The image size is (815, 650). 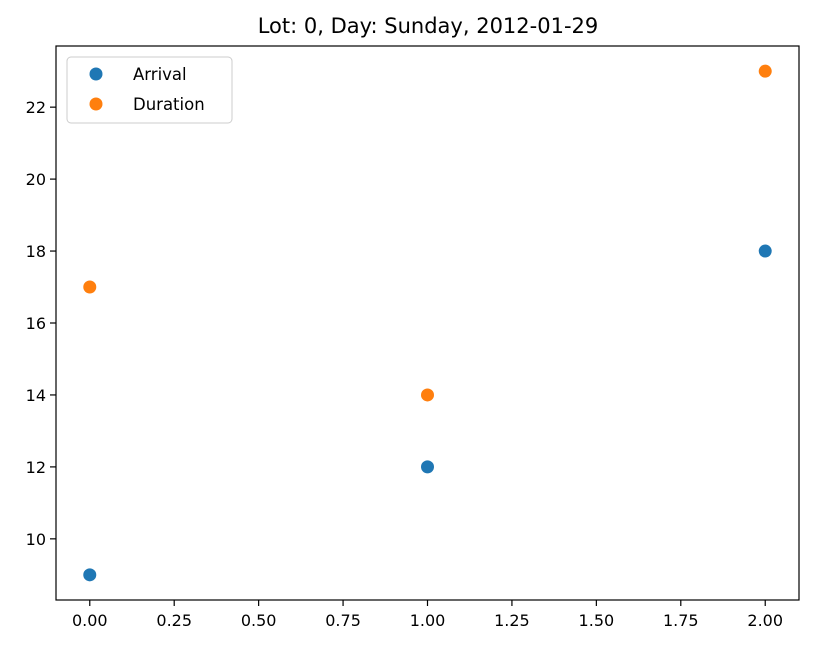 I want to click on legend-marker-arrival, so click(x=96, y=74).